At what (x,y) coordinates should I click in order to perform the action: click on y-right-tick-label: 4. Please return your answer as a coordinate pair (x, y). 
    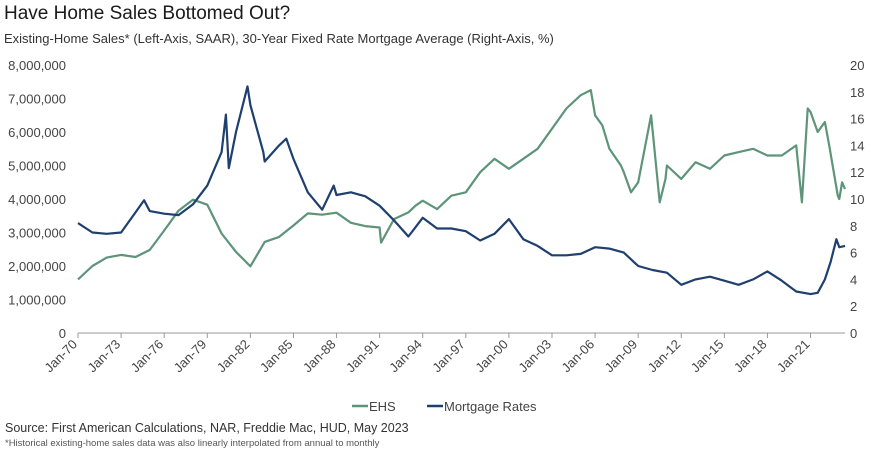
    Looking at the image, I should click on (853, 279).